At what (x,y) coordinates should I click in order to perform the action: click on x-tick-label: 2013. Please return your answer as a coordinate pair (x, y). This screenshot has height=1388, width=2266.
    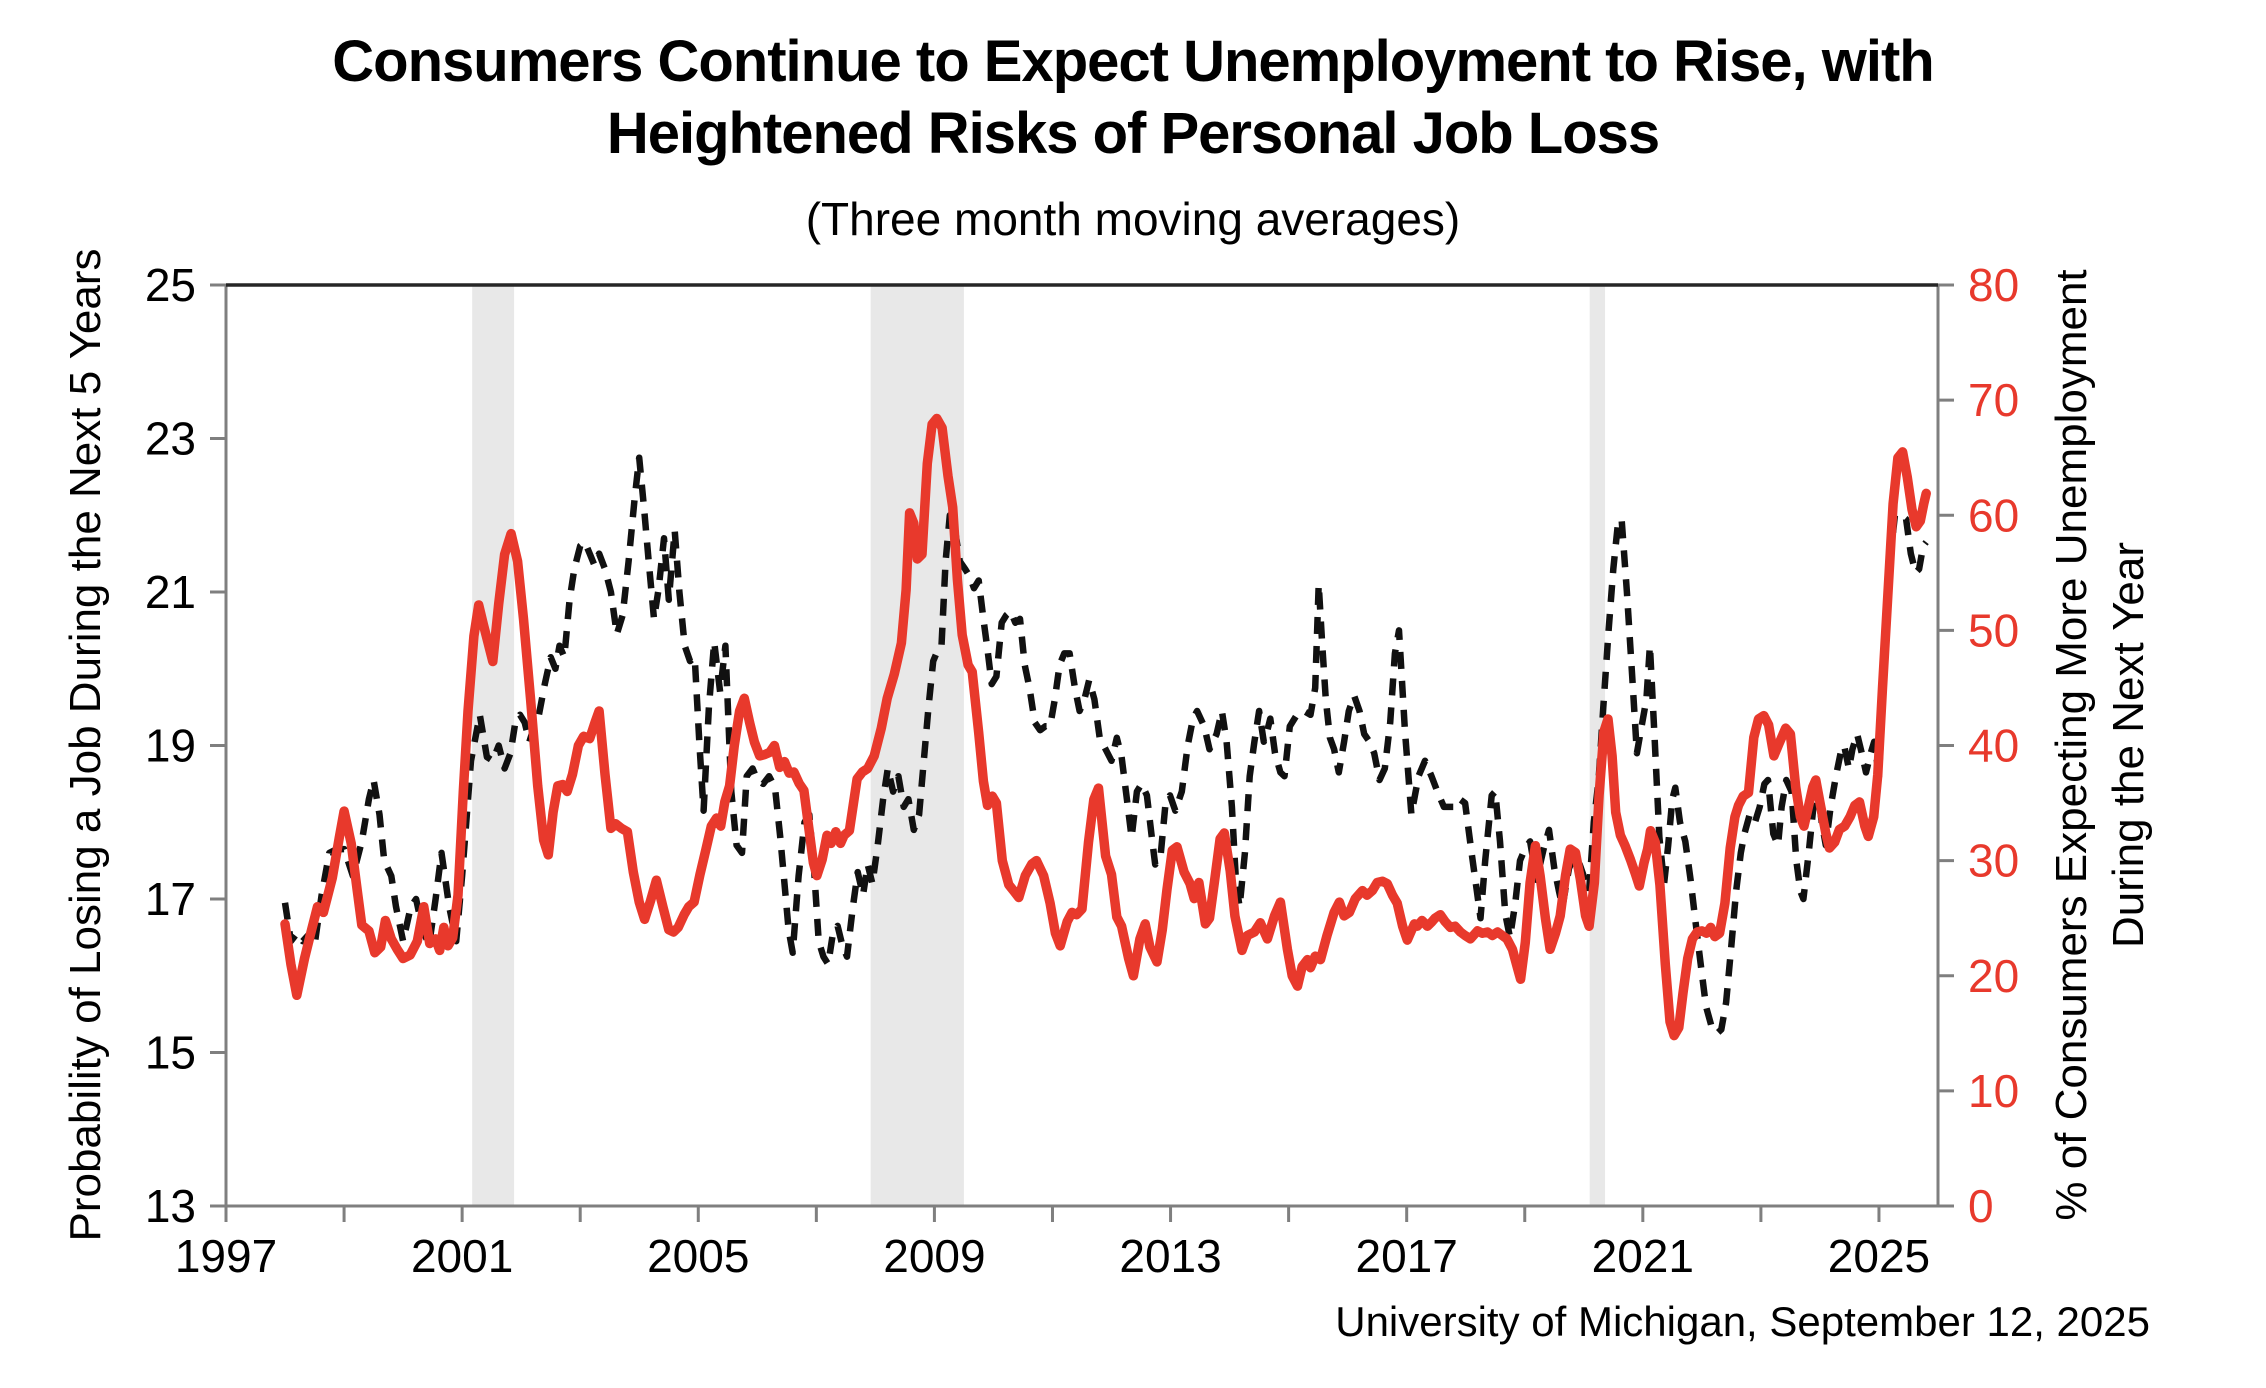
    Looking at the image, I should click on (1170, 1256).